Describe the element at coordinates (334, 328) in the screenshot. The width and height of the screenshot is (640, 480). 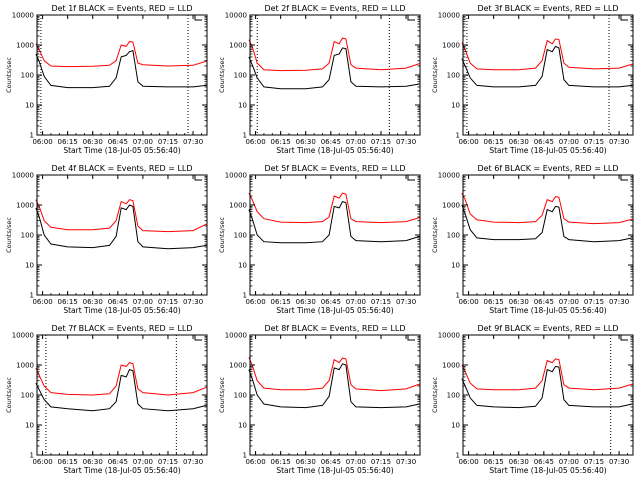
I see `panel-title: Det 8f BLACK = Events, RED = LLD` at that location.